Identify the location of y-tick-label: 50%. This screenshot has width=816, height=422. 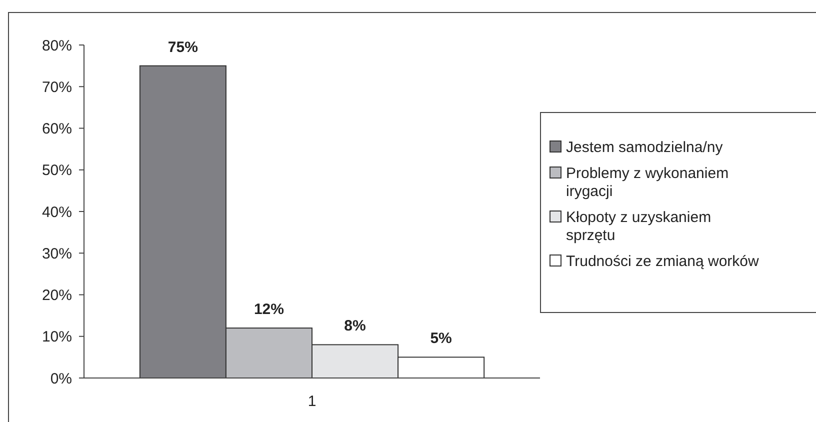
(57, 171).